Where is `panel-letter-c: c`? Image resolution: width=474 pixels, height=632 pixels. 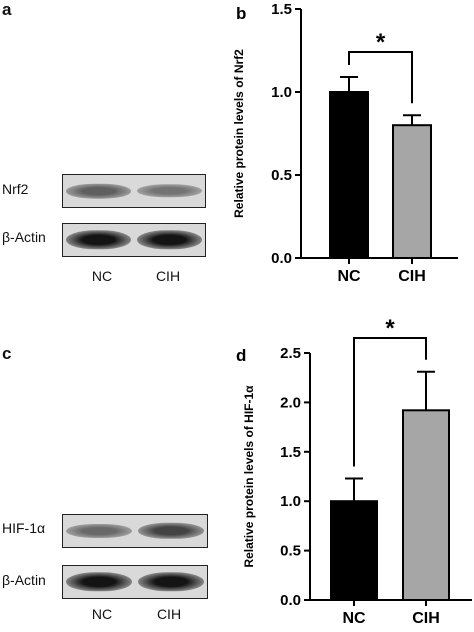
panel-letter-c: c is located at coordinates (7, 353).